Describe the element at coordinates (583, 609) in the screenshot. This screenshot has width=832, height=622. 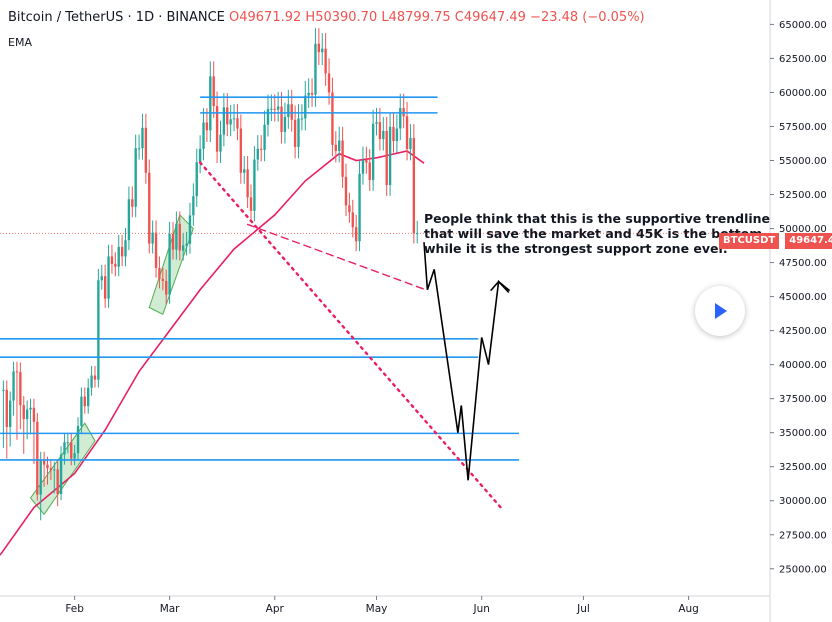
I see `x-tick-label: Jul` at that location.